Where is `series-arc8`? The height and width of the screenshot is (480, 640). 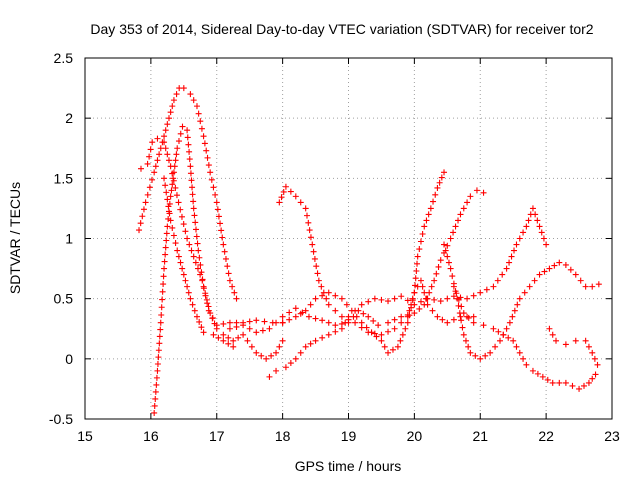
series-arc8 is located at coordinates (356, 261).